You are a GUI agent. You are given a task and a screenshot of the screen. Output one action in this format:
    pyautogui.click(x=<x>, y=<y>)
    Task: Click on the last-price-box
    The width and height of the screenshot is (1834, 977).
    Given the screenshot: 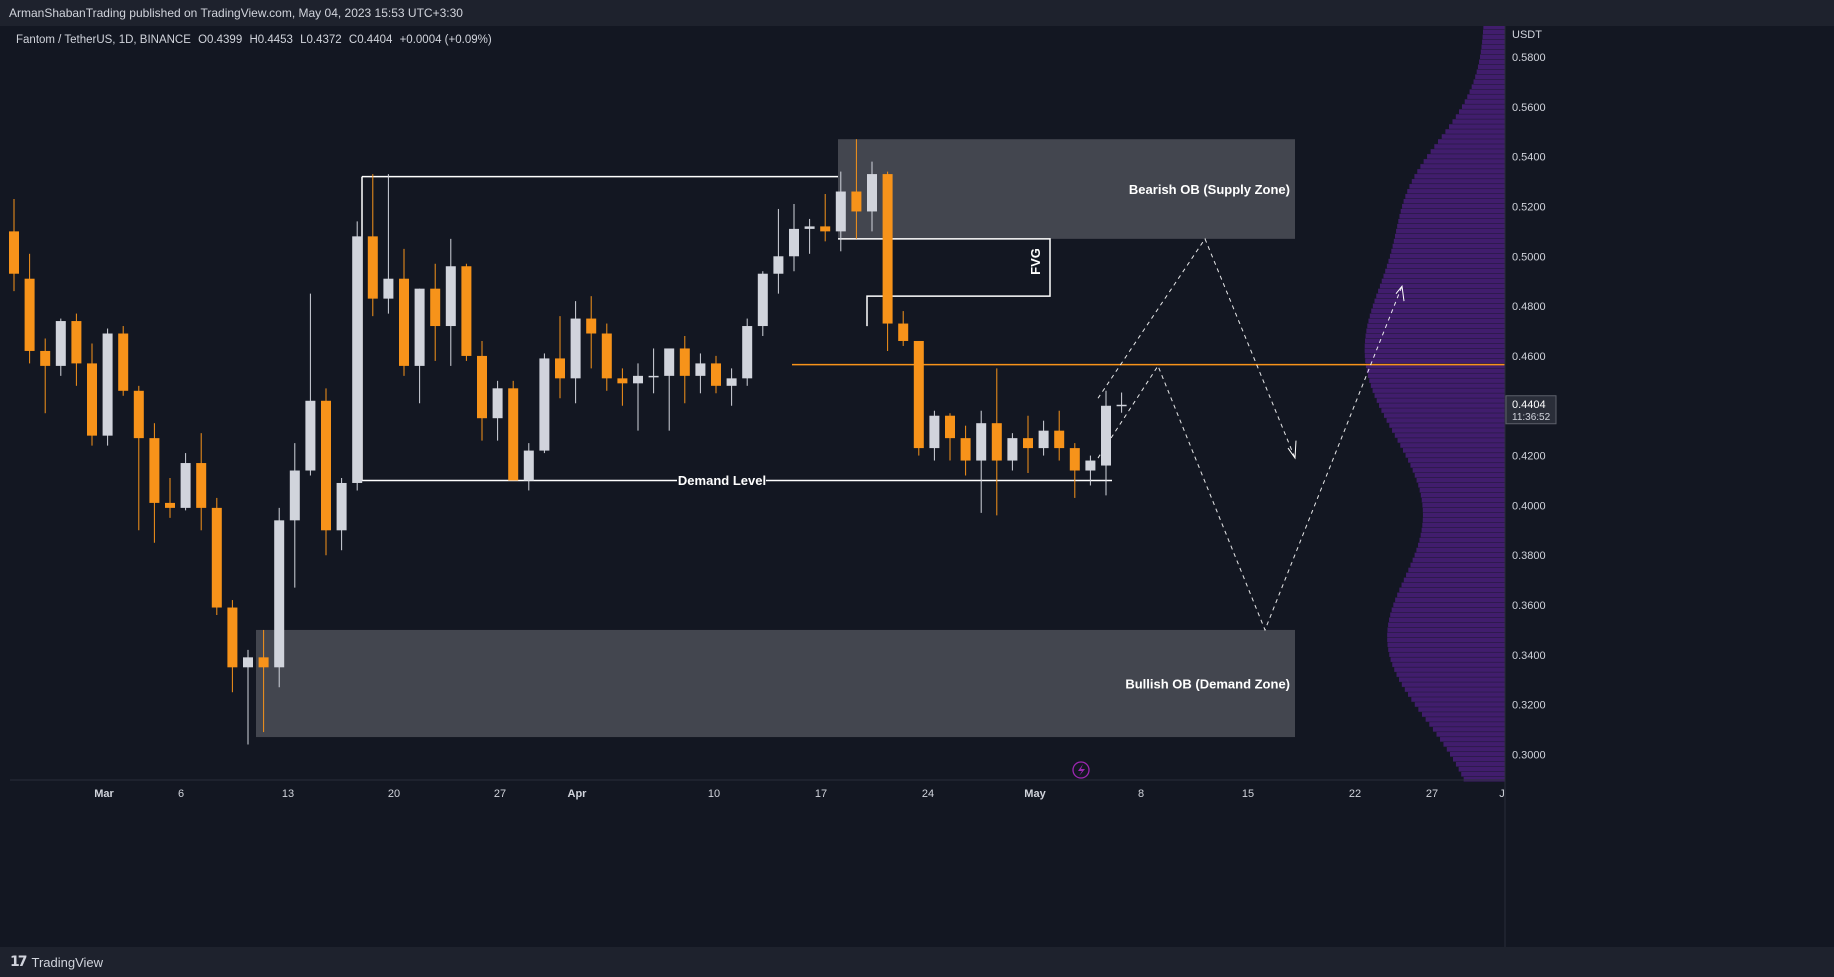 What is the action you would take?
    pyautogui.click(x=1531, y=410)
    